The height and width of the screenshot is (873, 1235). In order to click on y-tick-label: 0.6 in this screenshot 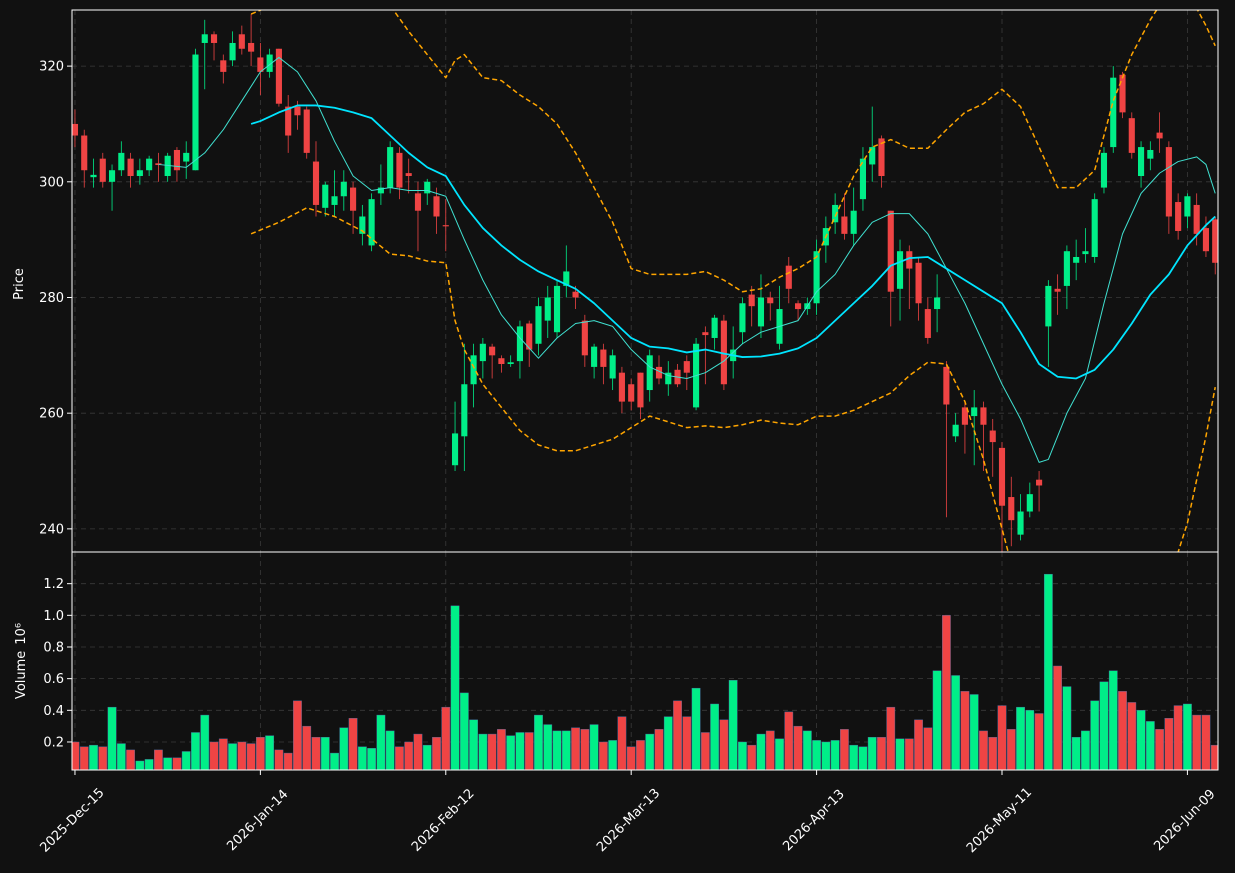, I will do `click(53, 679)`.